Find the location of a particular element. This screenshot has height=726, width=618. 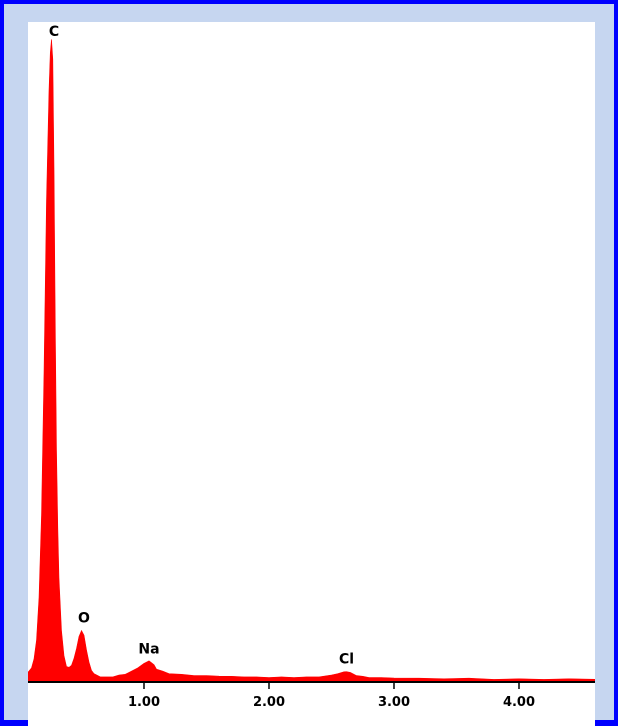

peak-label-c: C is located at coordinates (54, 32).